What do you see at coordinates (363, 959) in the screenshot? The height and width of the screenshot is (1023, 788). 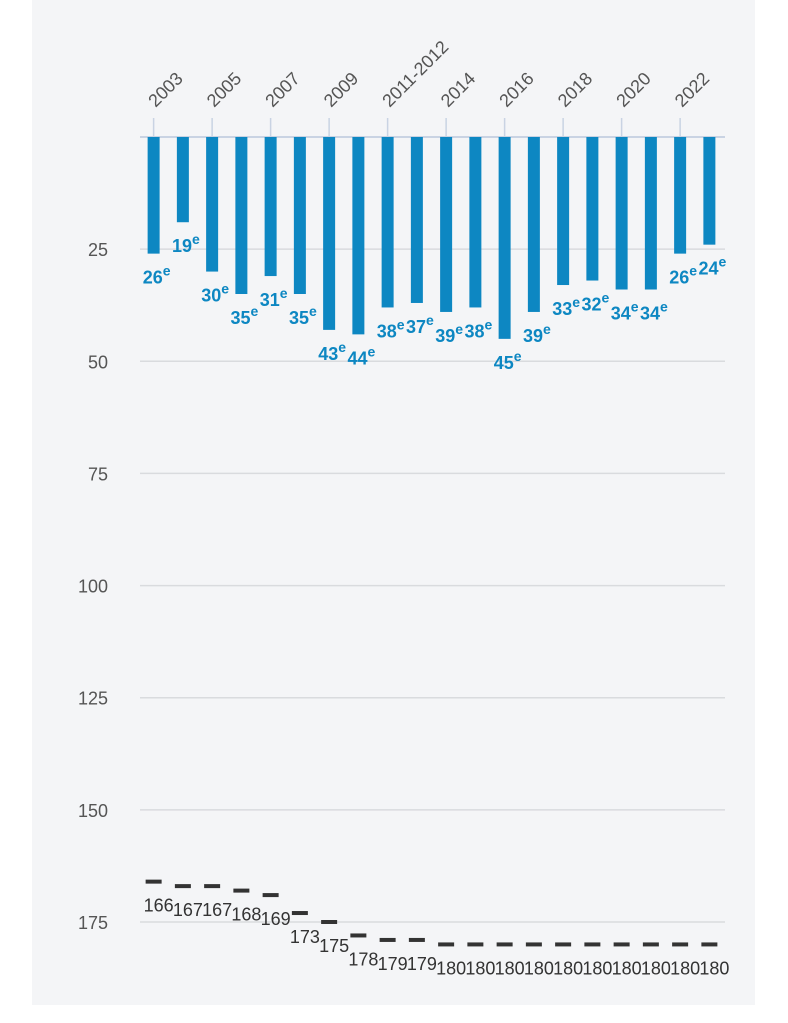 I see `marker-data-label: 178` at bounding box center [363, 959].